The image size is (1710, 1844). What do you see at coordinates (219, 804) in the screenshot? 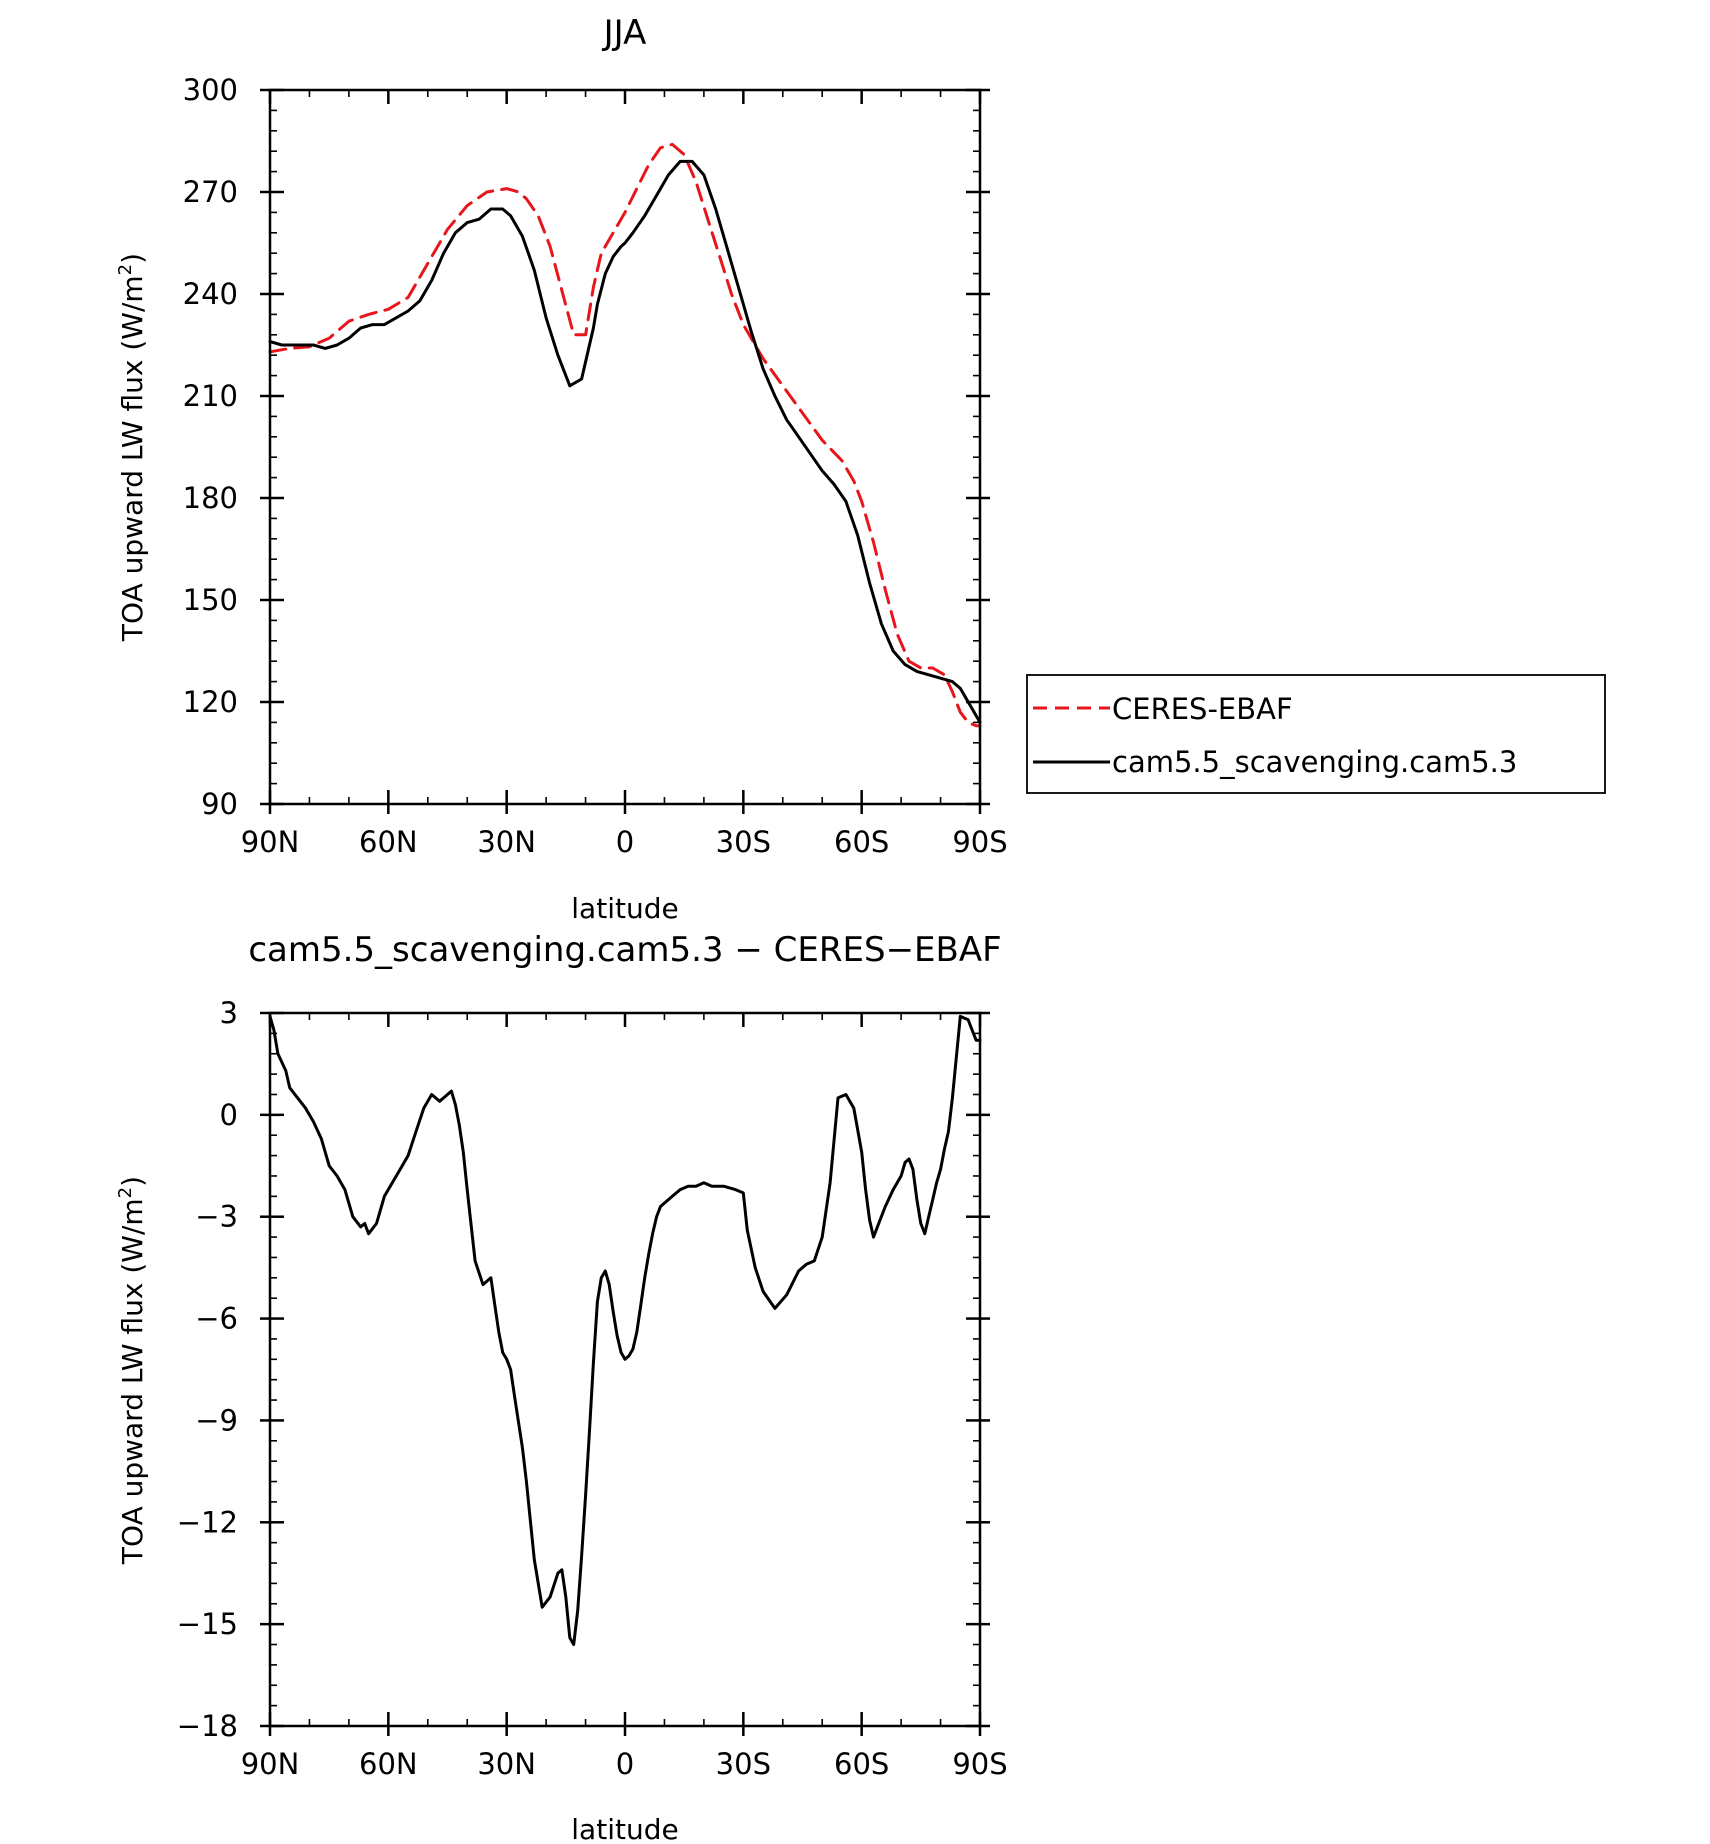
I see `y-tick-label: 90` at bounding box center [219, 804].